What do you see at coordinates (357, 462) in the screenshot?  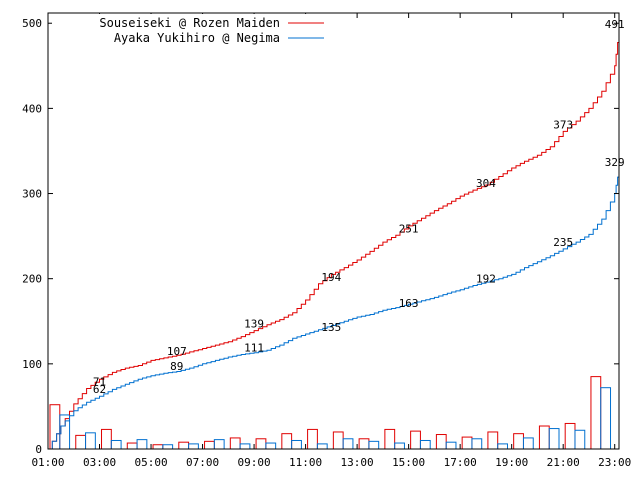 I see `x-tick-label: 13:00` at bounding box center [357, 462].